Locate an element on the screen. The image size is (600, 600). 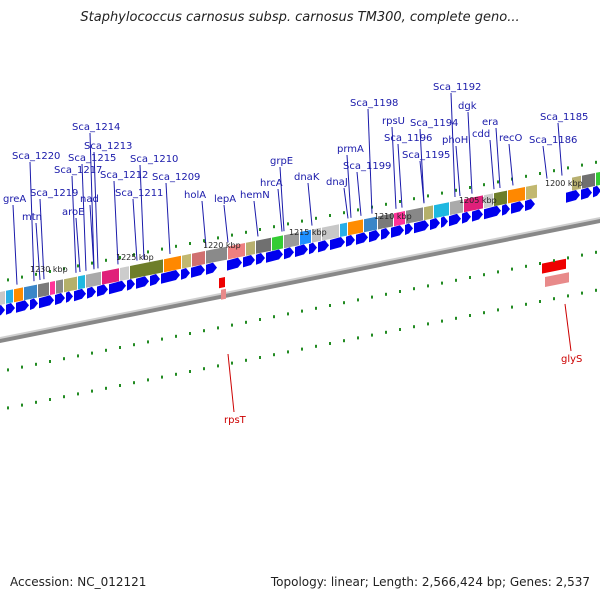
gene-label: nad is located at coordinates (89, 199).